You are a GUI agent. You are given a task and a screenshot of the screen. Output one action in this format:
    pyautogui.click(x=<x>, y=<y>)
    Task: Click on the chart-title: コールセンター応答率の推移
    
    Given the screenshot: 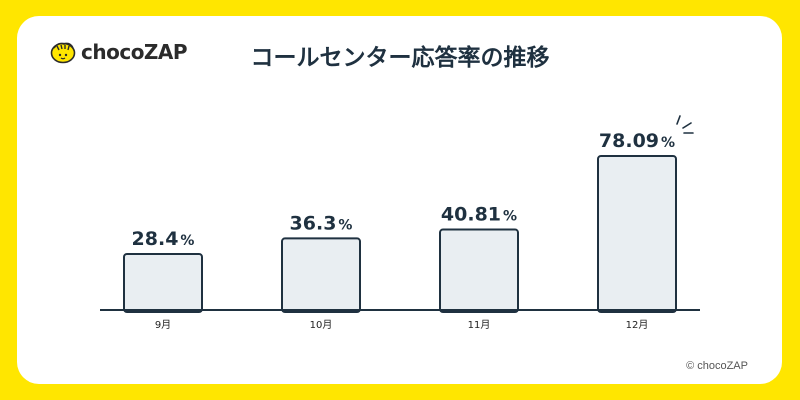 What is the action you would take?
    pyautogui.click(x=400, y=58)
    